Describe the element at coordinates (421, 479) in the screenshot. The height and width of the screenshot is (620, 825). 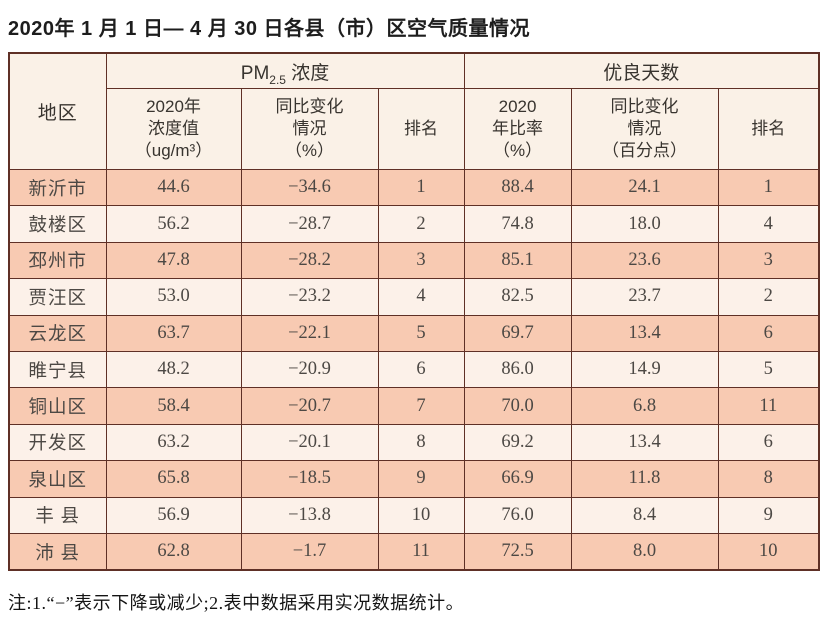
I see `pm-rank-cell: 9` at that location.